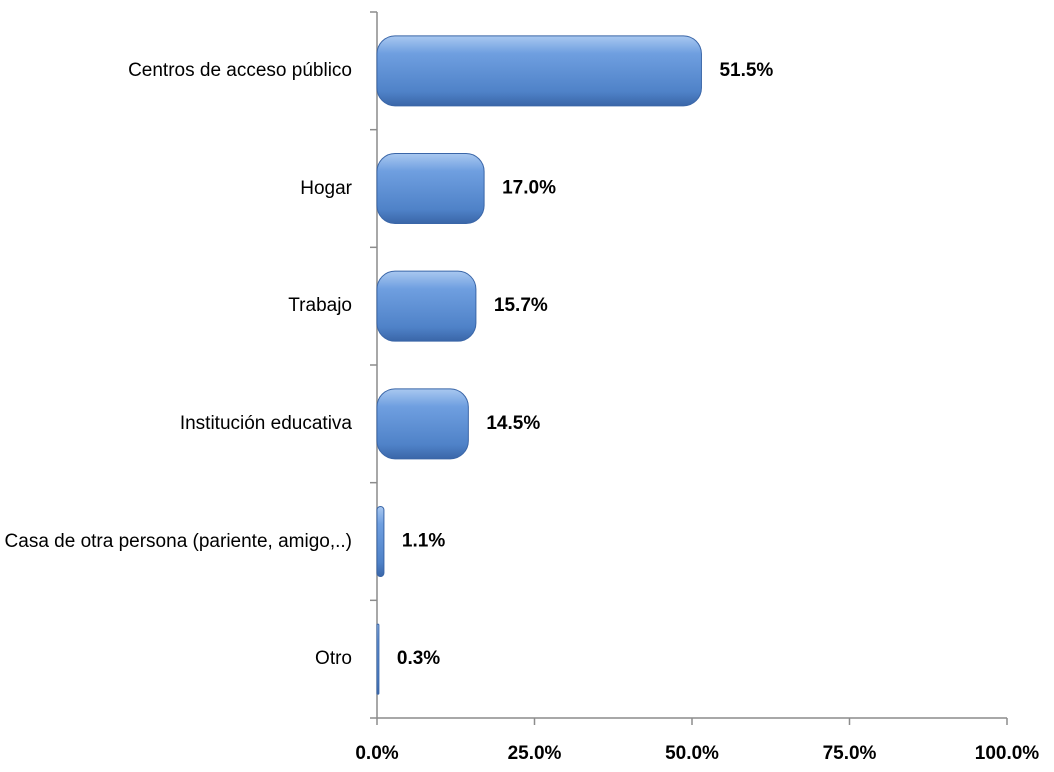 Image resolution: width=1054 pixels, height=772 pixels. I want to click on y-tick-label: Centros de acceso público, so click(240, 70).